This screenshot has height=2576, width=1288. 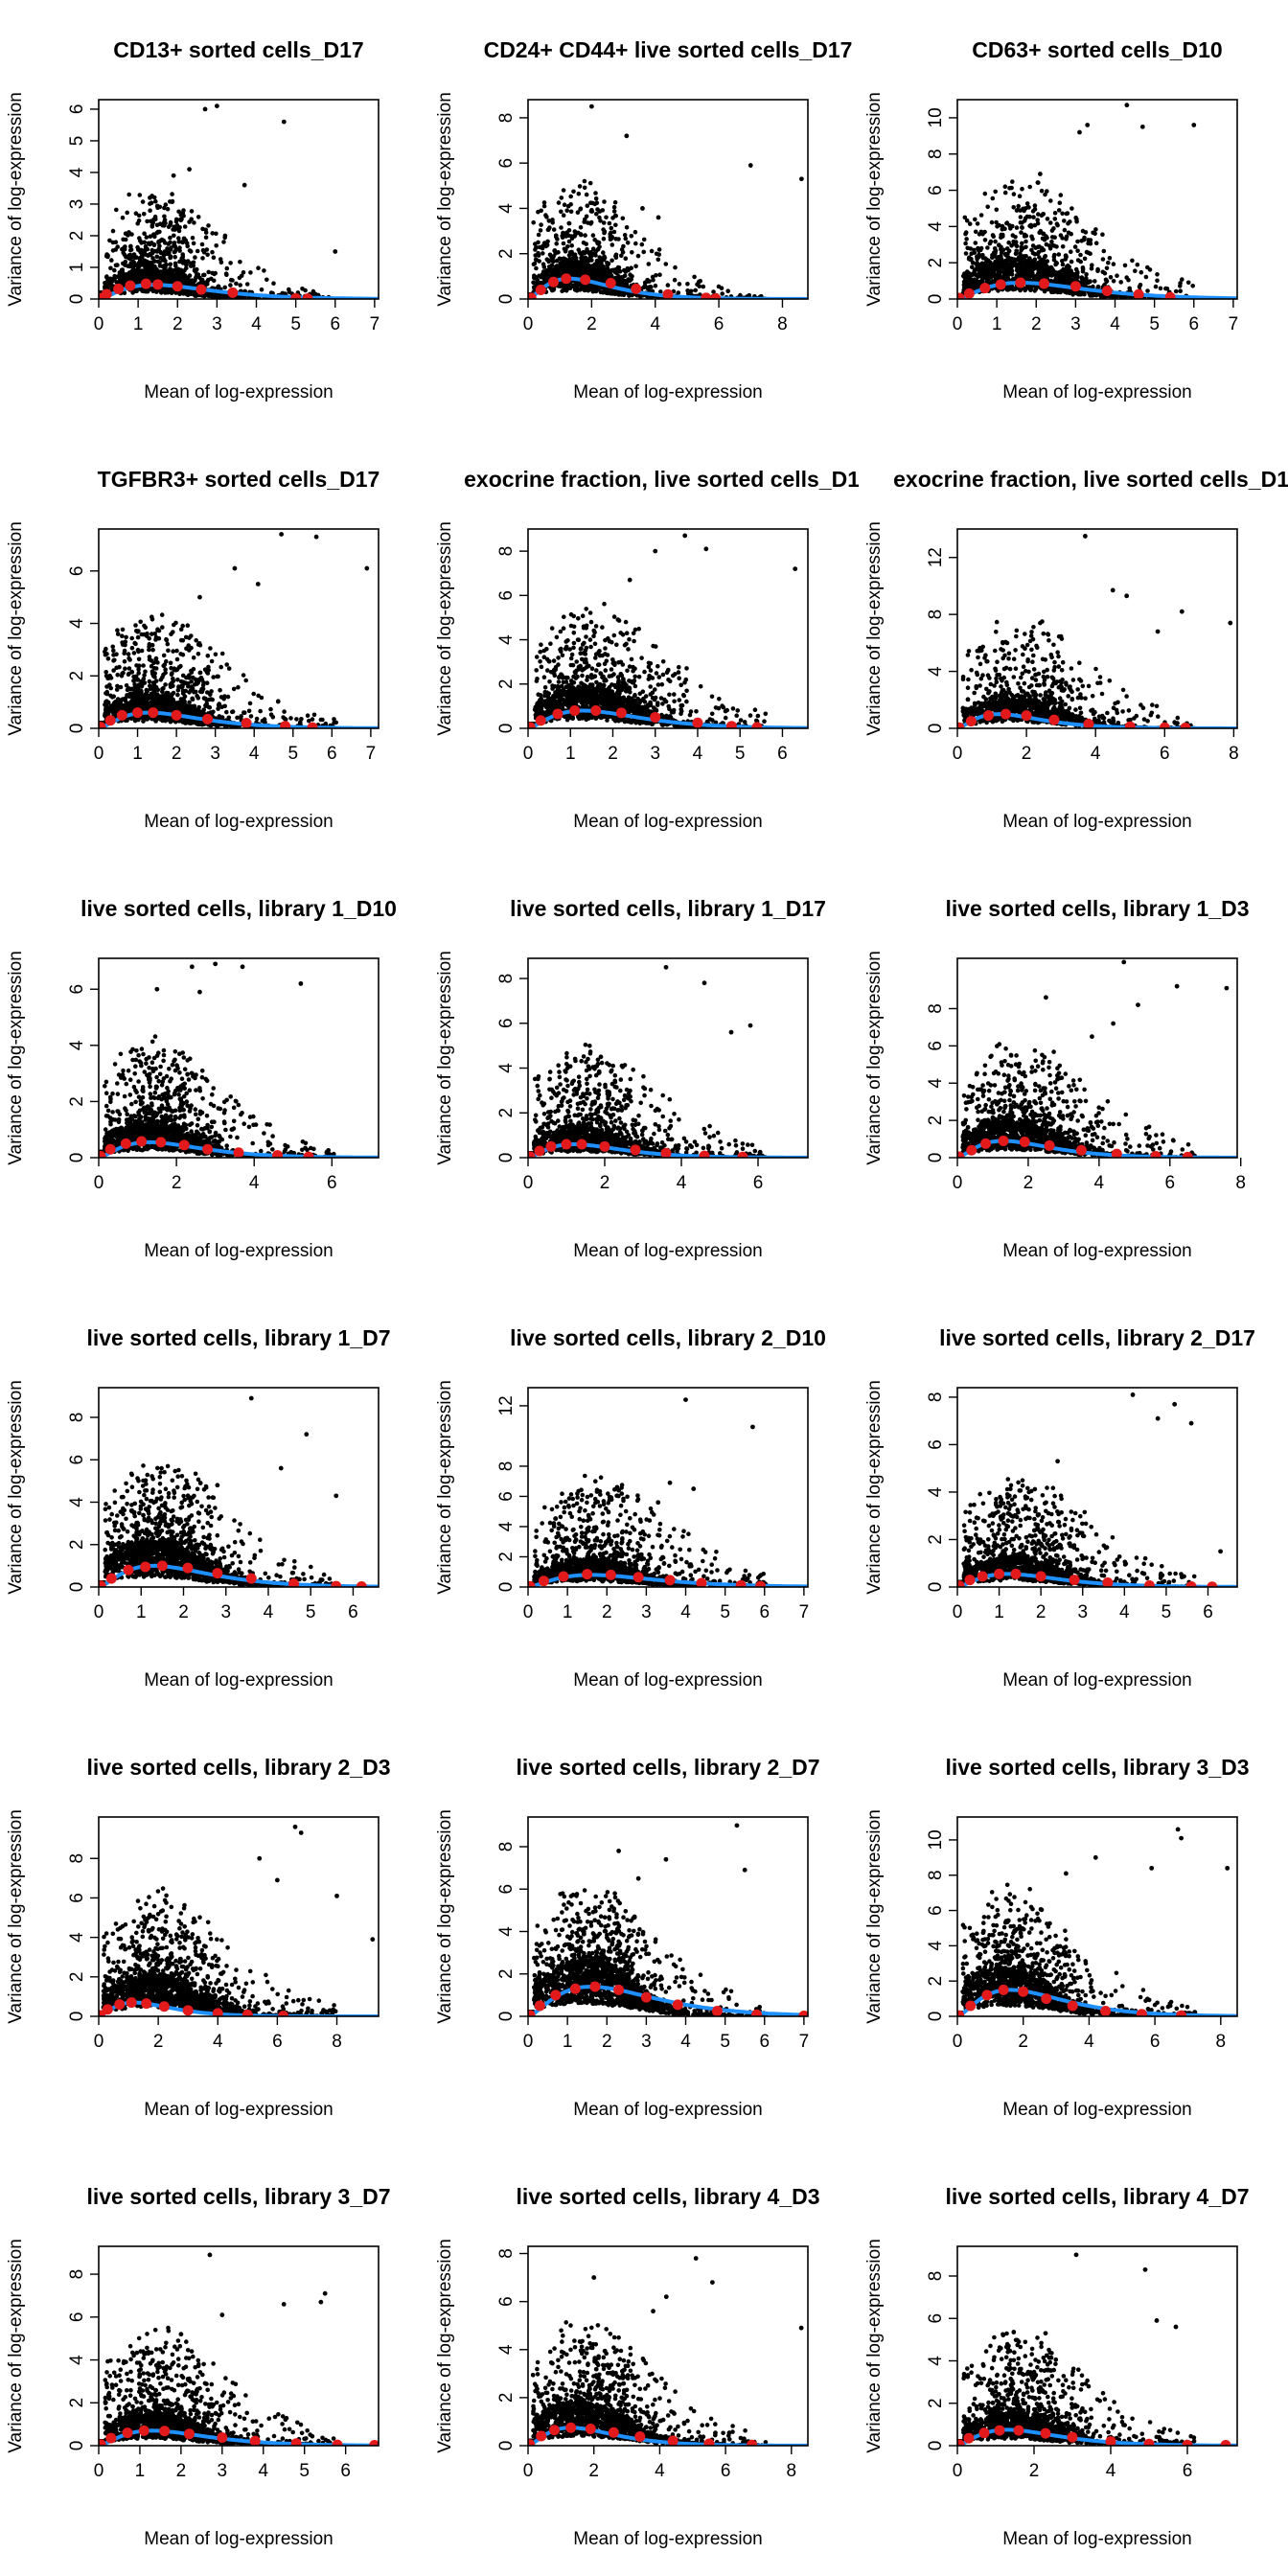 I want to click on x-axis-label: Mean of log-expression, so click(x=239, y=822).